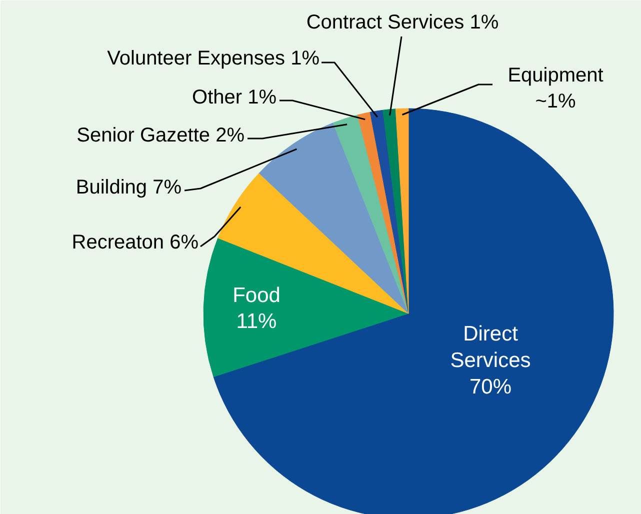 This screenshot has width=641, height=514. I want to click on slice-label: Direct Services, so click(490, 347).